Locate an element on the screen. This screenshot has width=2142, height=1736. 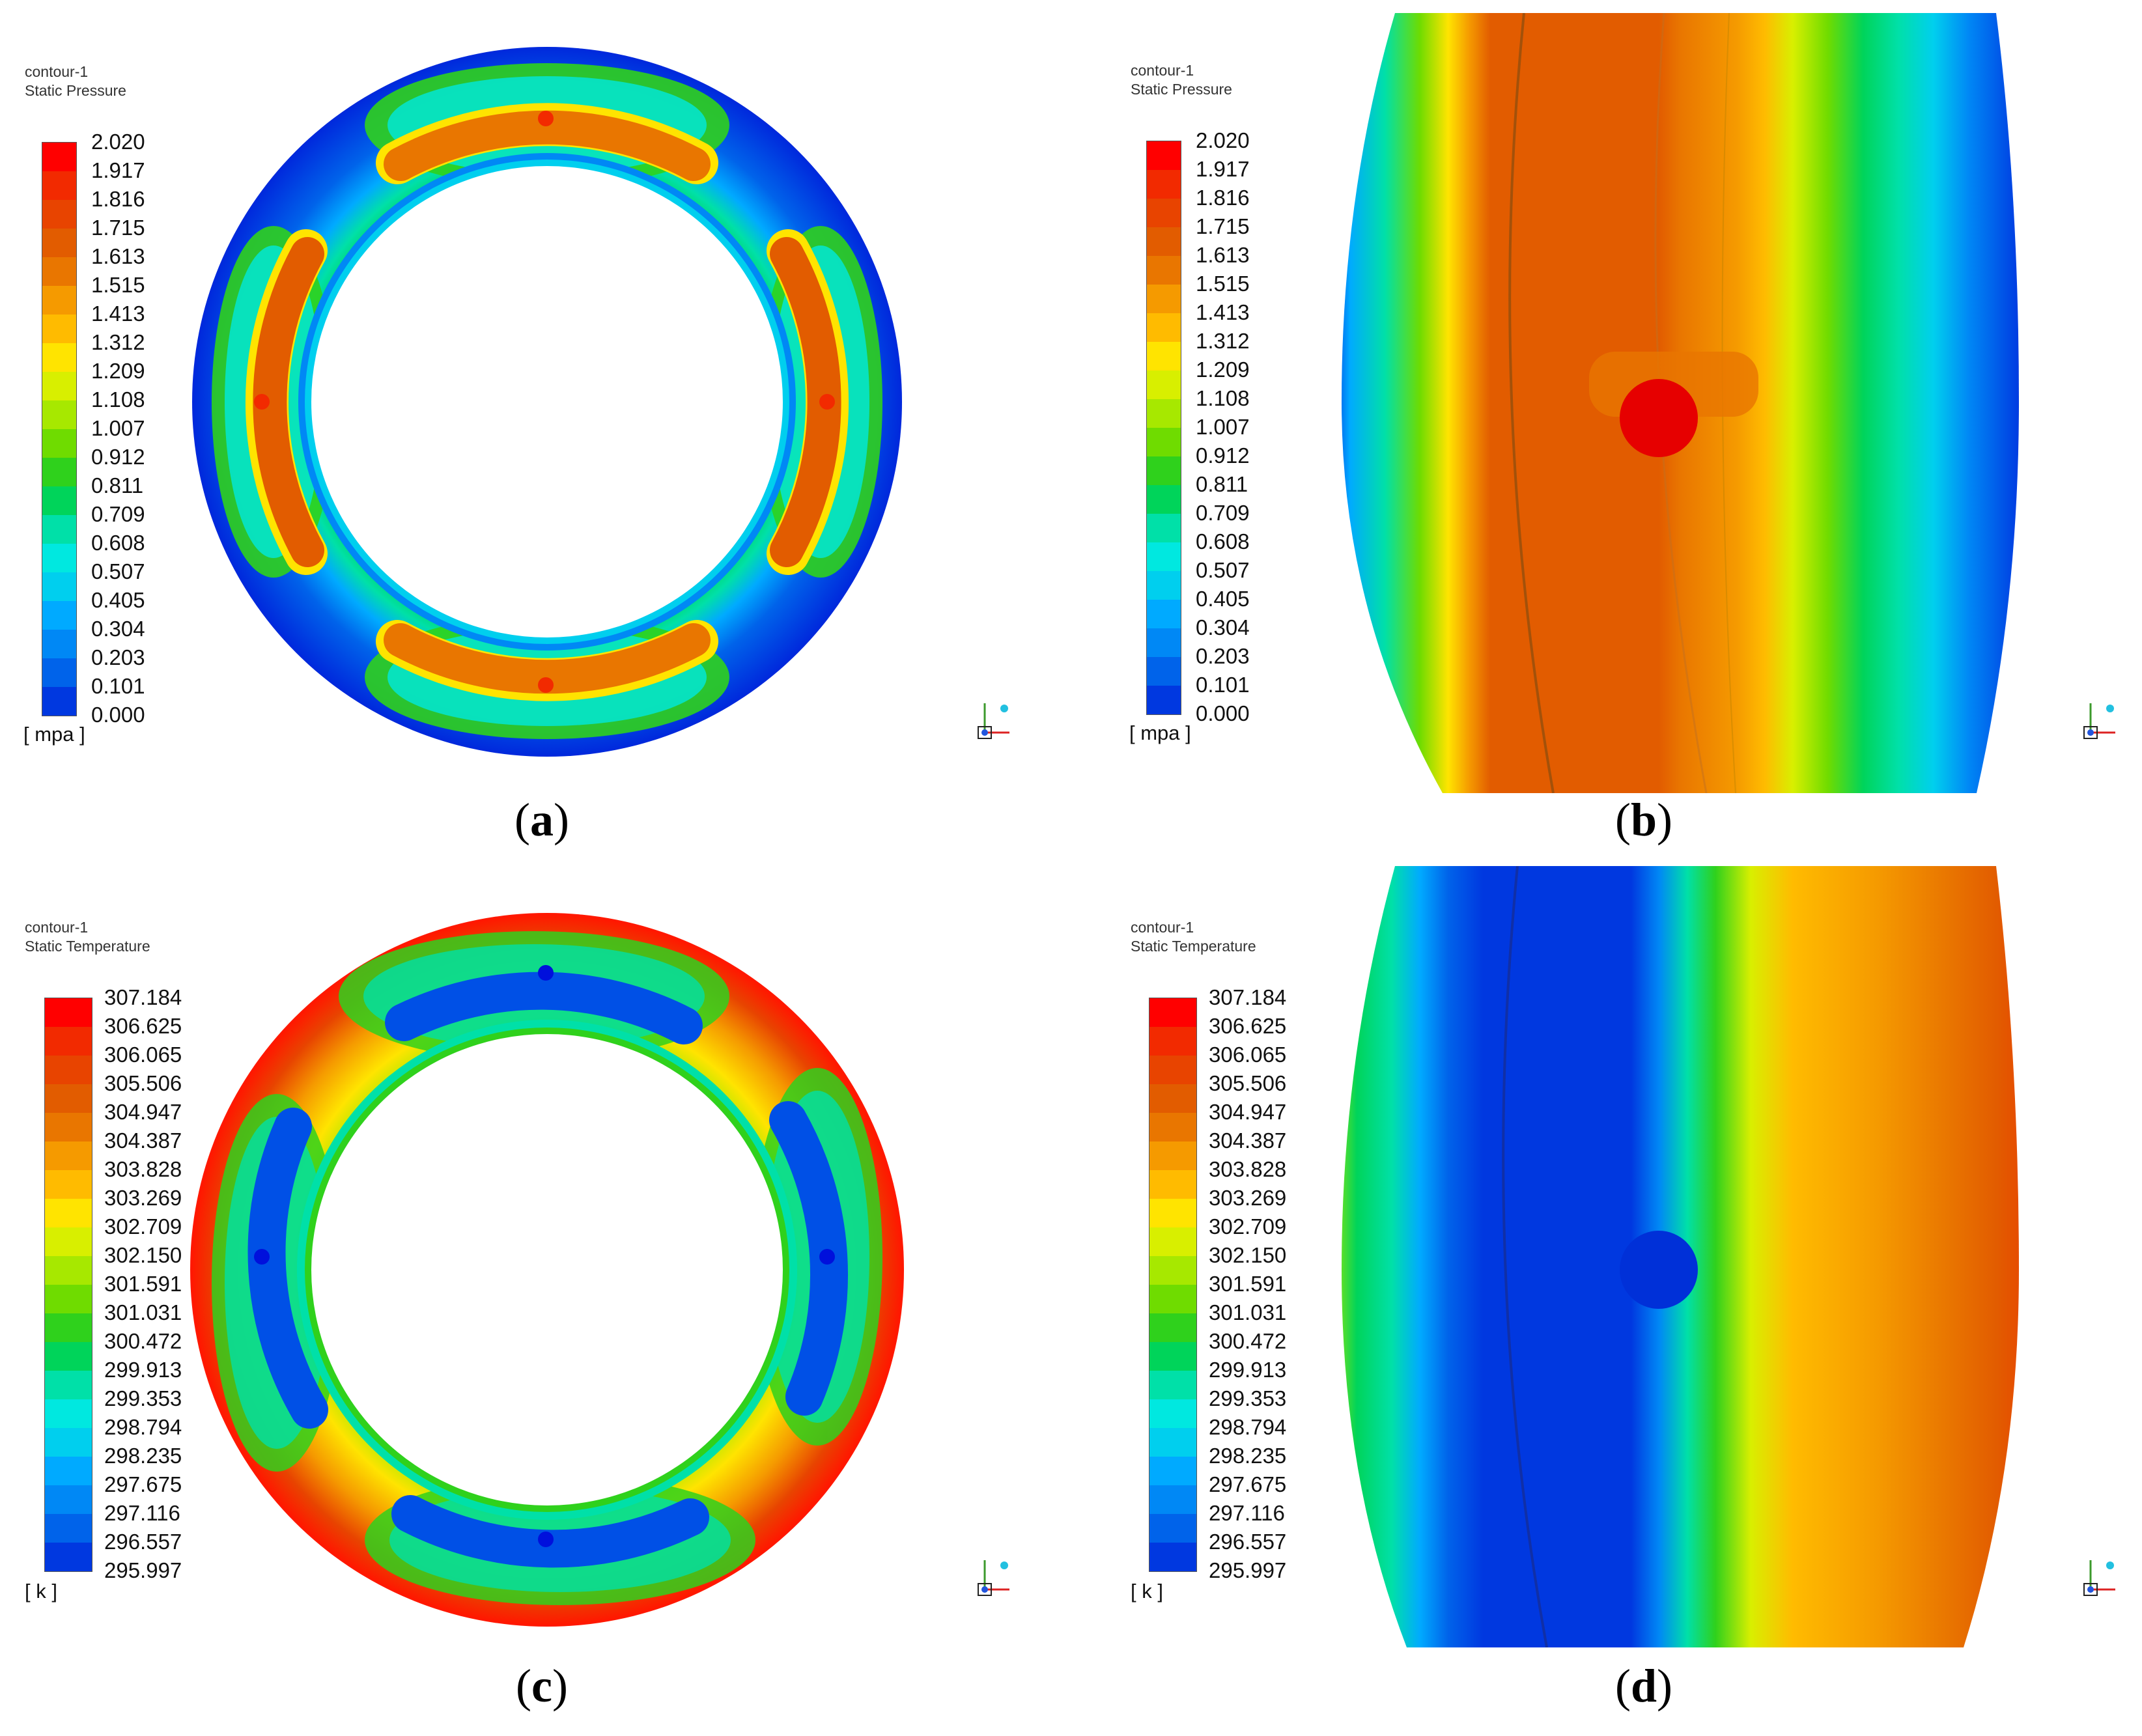
caption-letter: a is located at coordinates (542, 820).